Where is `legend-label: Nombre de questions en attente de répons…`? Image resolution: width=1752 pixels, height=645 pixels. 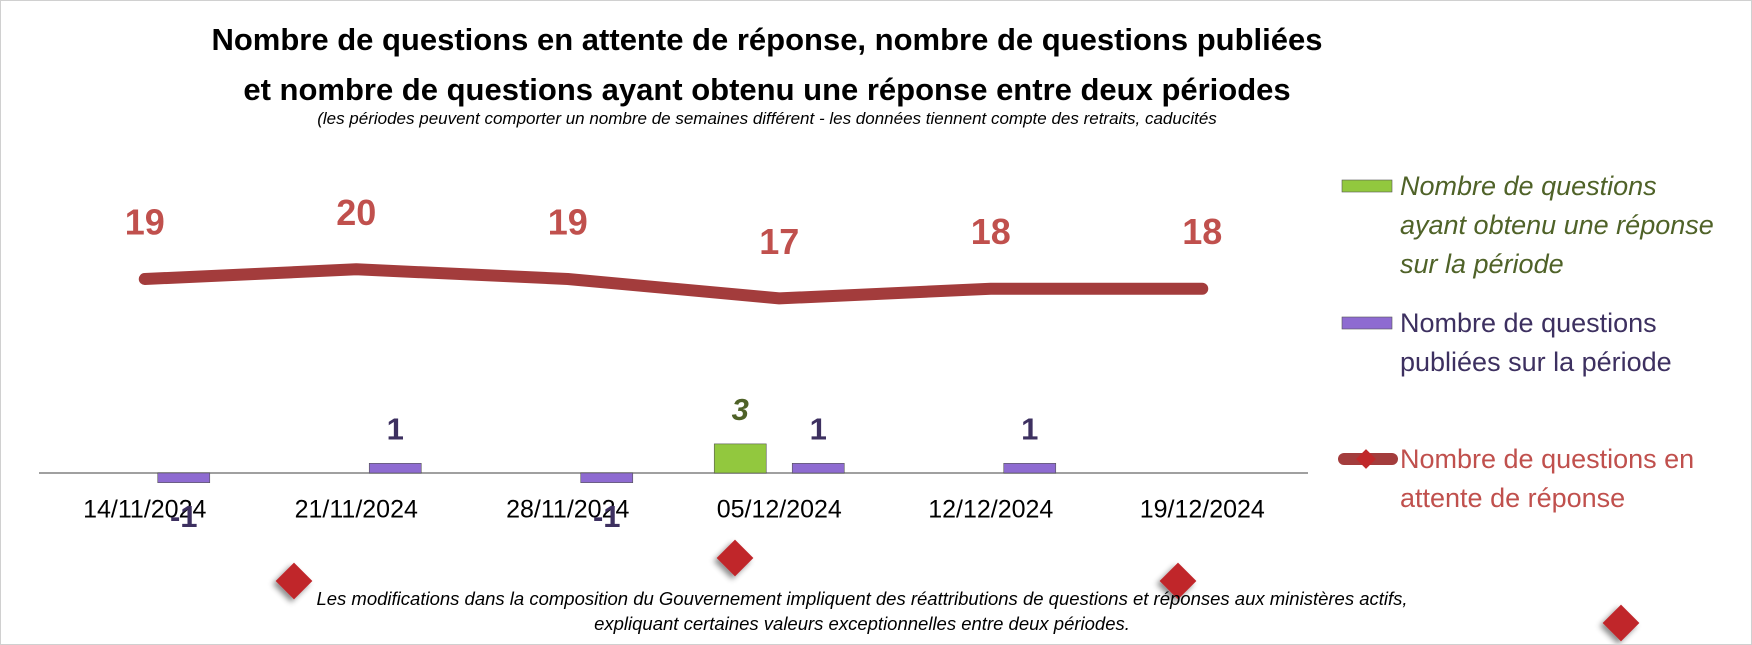
legend-label: Nombre de questions en attente de répons… is located at coordinates (1547, 478).